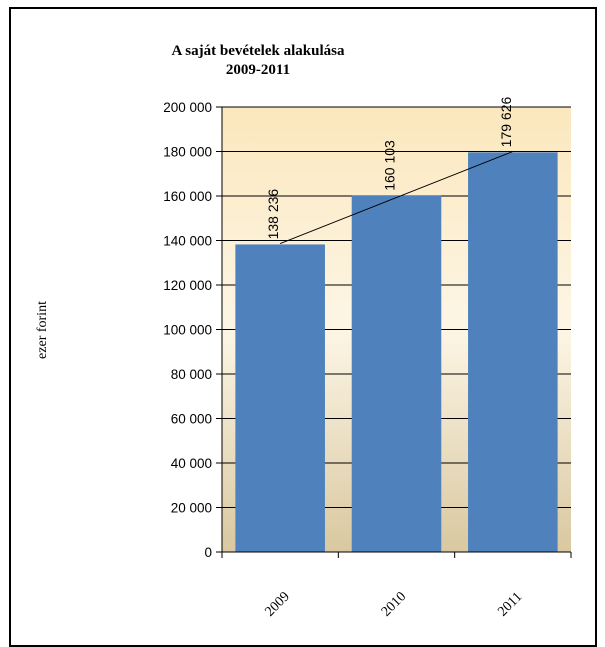  What do you see at coordinates (187, 196) in the screenshot?
I see `y-tick-label: 160 000` at bounding box center [187, 196].